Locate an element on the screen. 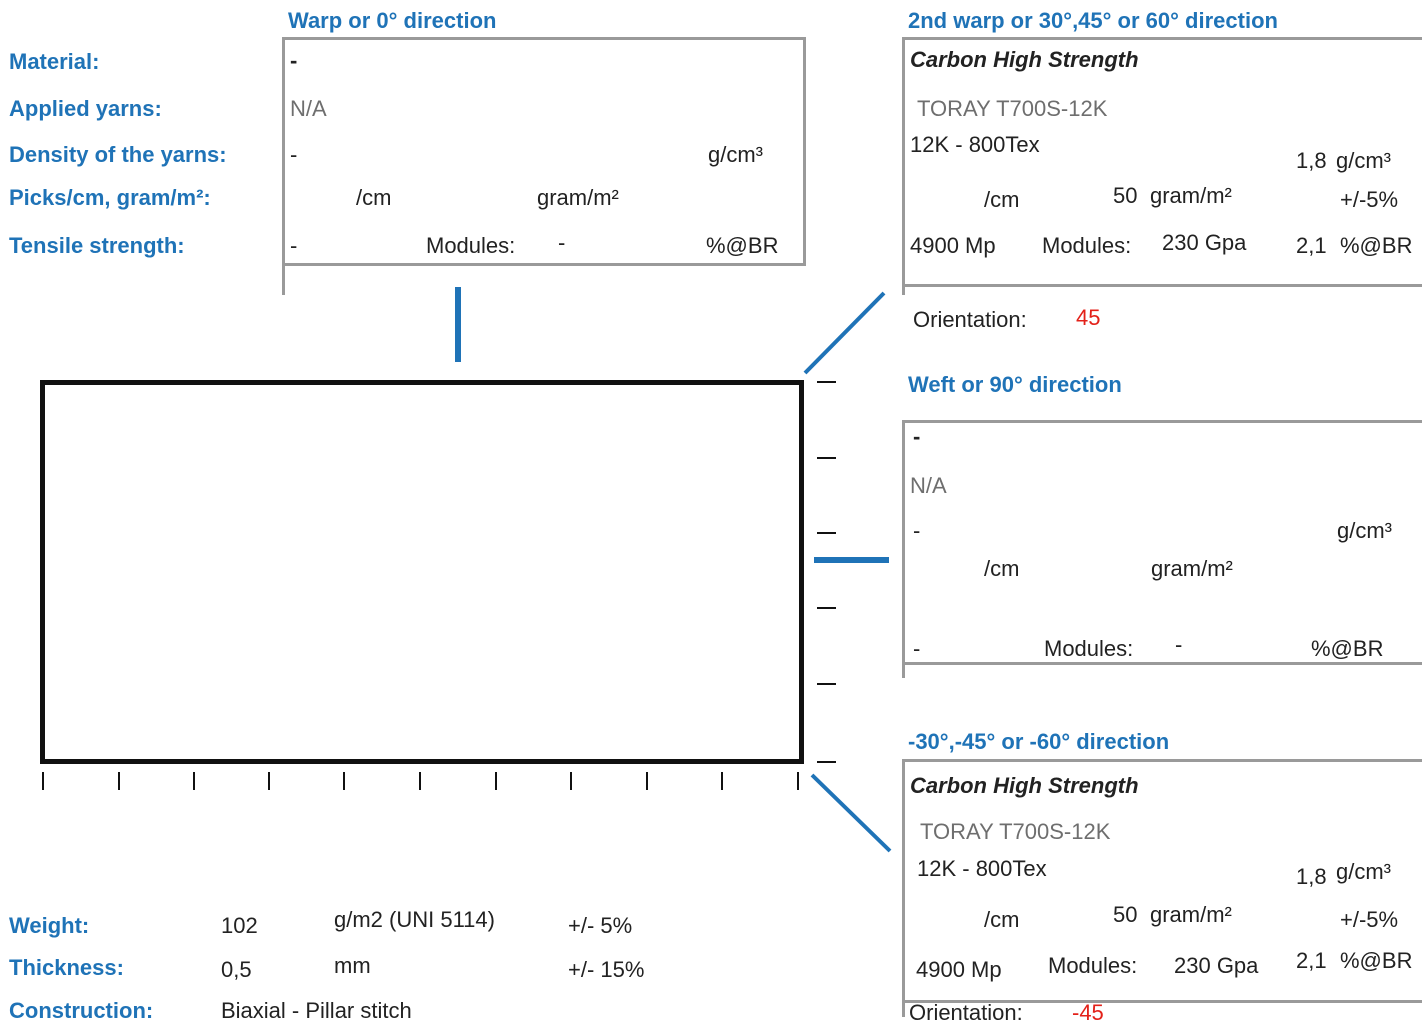 The image size is (1422, 1026). weft-header: Weft or 90° direction is located at coordinates (1015, 384).